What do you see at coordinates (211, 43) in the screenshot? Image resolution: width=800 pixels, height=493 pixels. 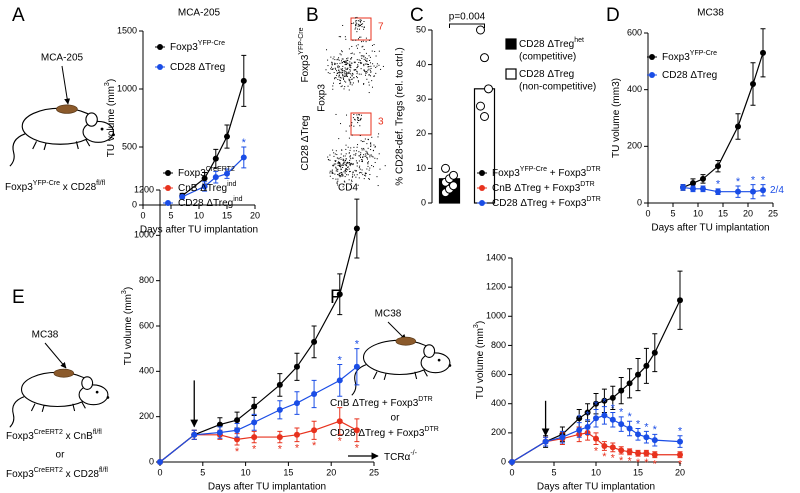 I see `legend-label-part: YFP-Cre` at bounding box center [211, 43].